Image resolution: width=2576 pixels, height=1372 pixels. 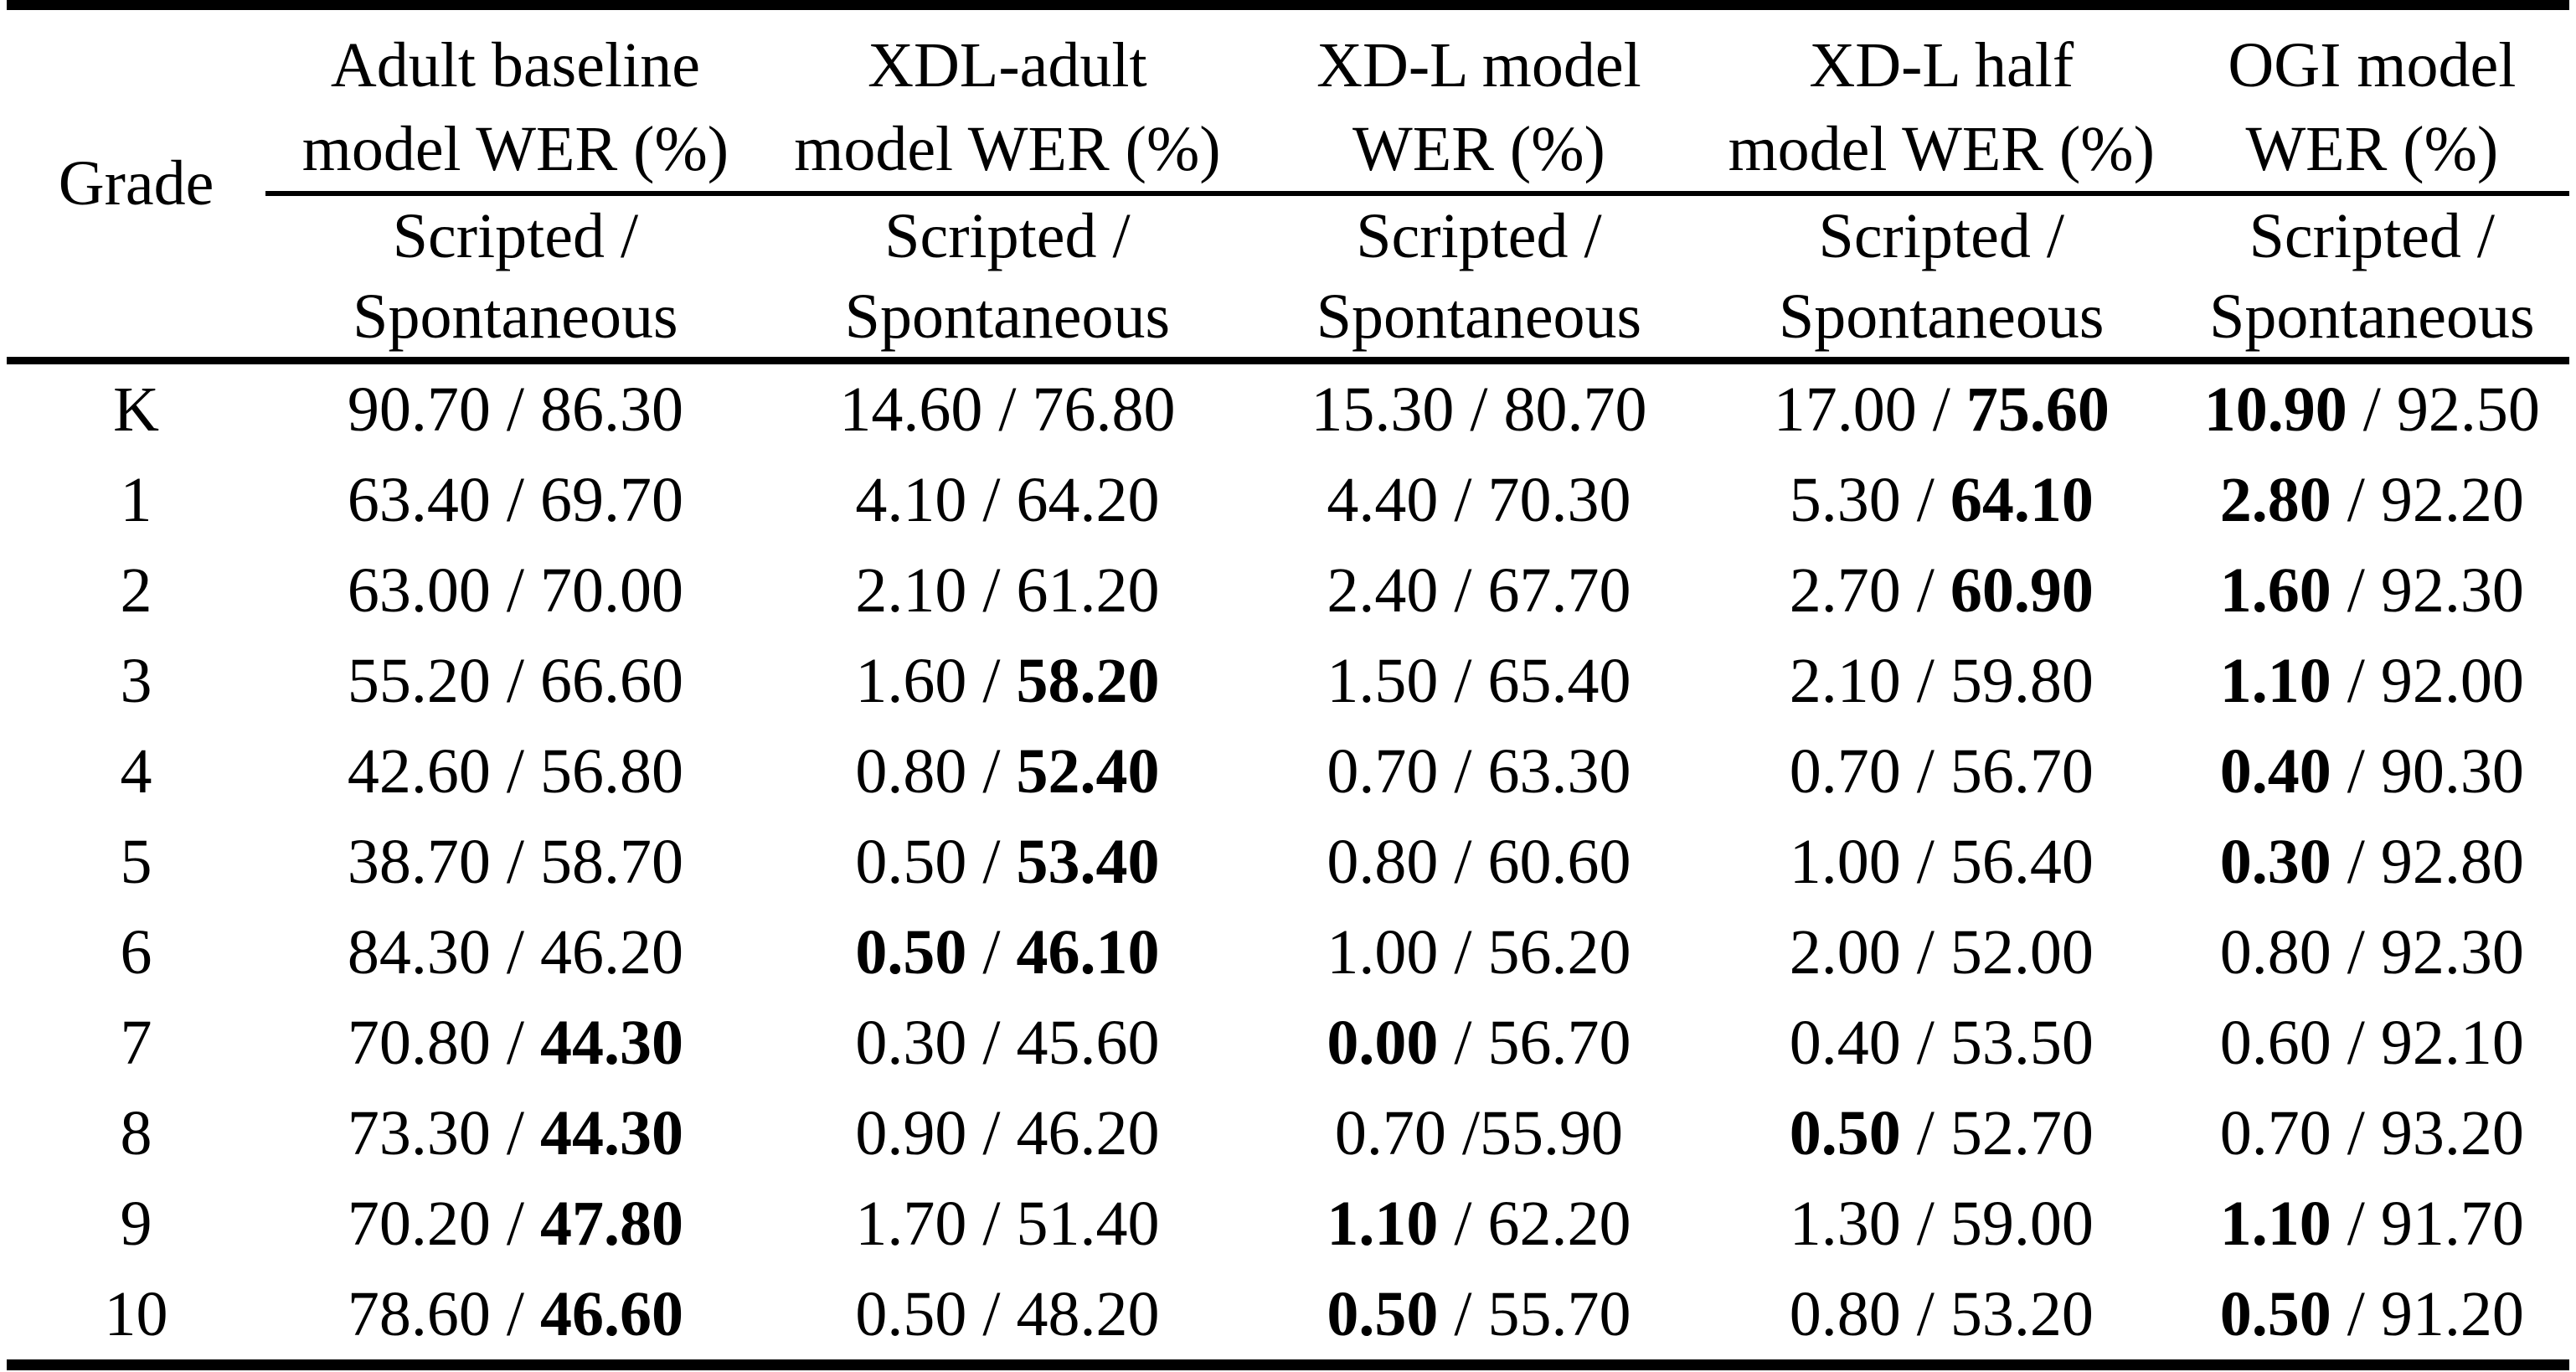 What do you see at coordinates (419, 410) in the screenshot?
I see `scripted-value: 90.70` at bounding box center [419, 410].